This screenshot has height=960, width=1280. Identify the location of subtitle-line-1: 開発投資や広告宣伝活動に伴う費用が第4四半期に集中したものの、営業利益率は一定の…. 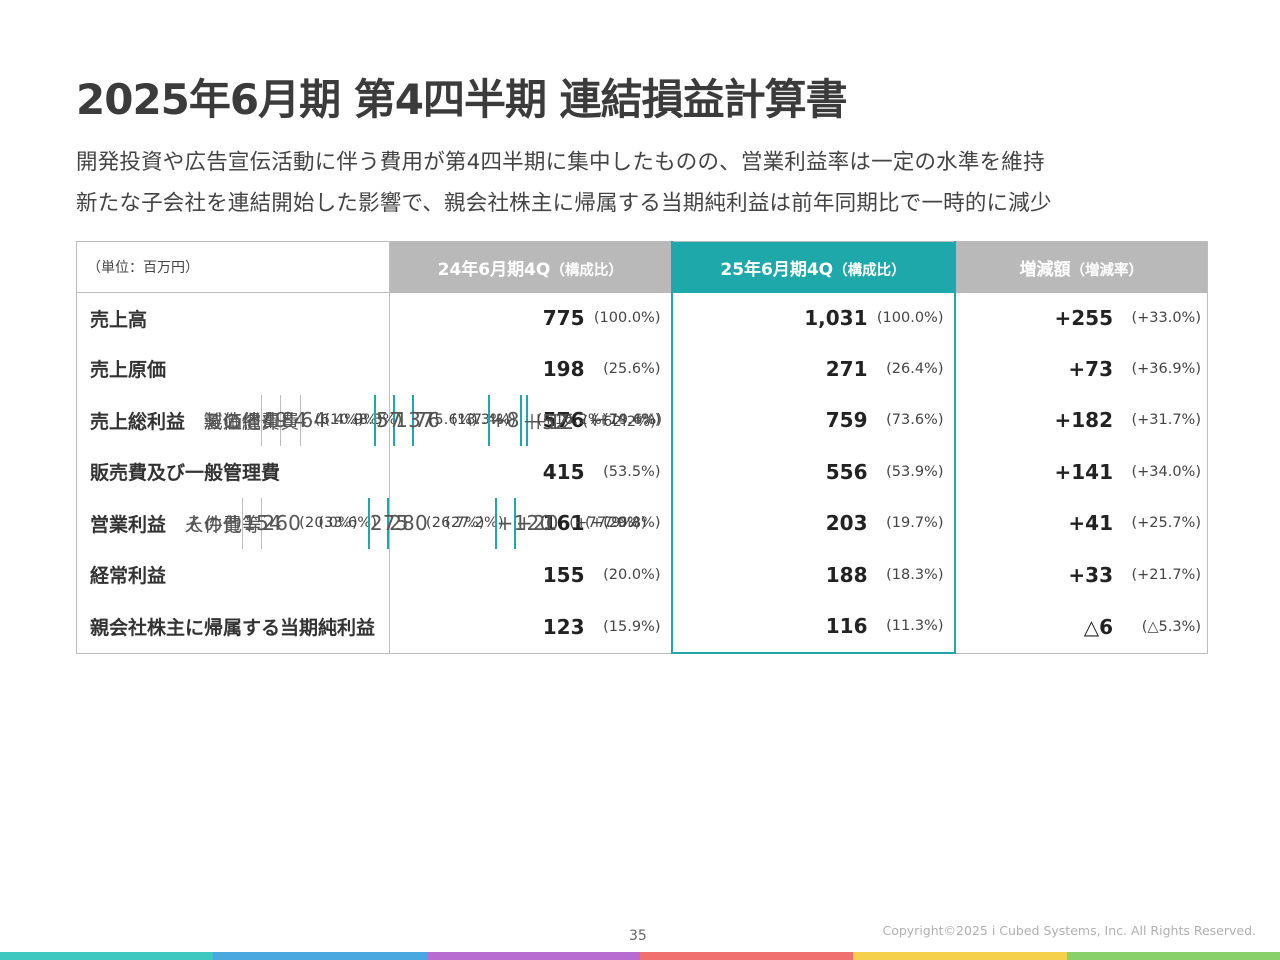
(560, 162).